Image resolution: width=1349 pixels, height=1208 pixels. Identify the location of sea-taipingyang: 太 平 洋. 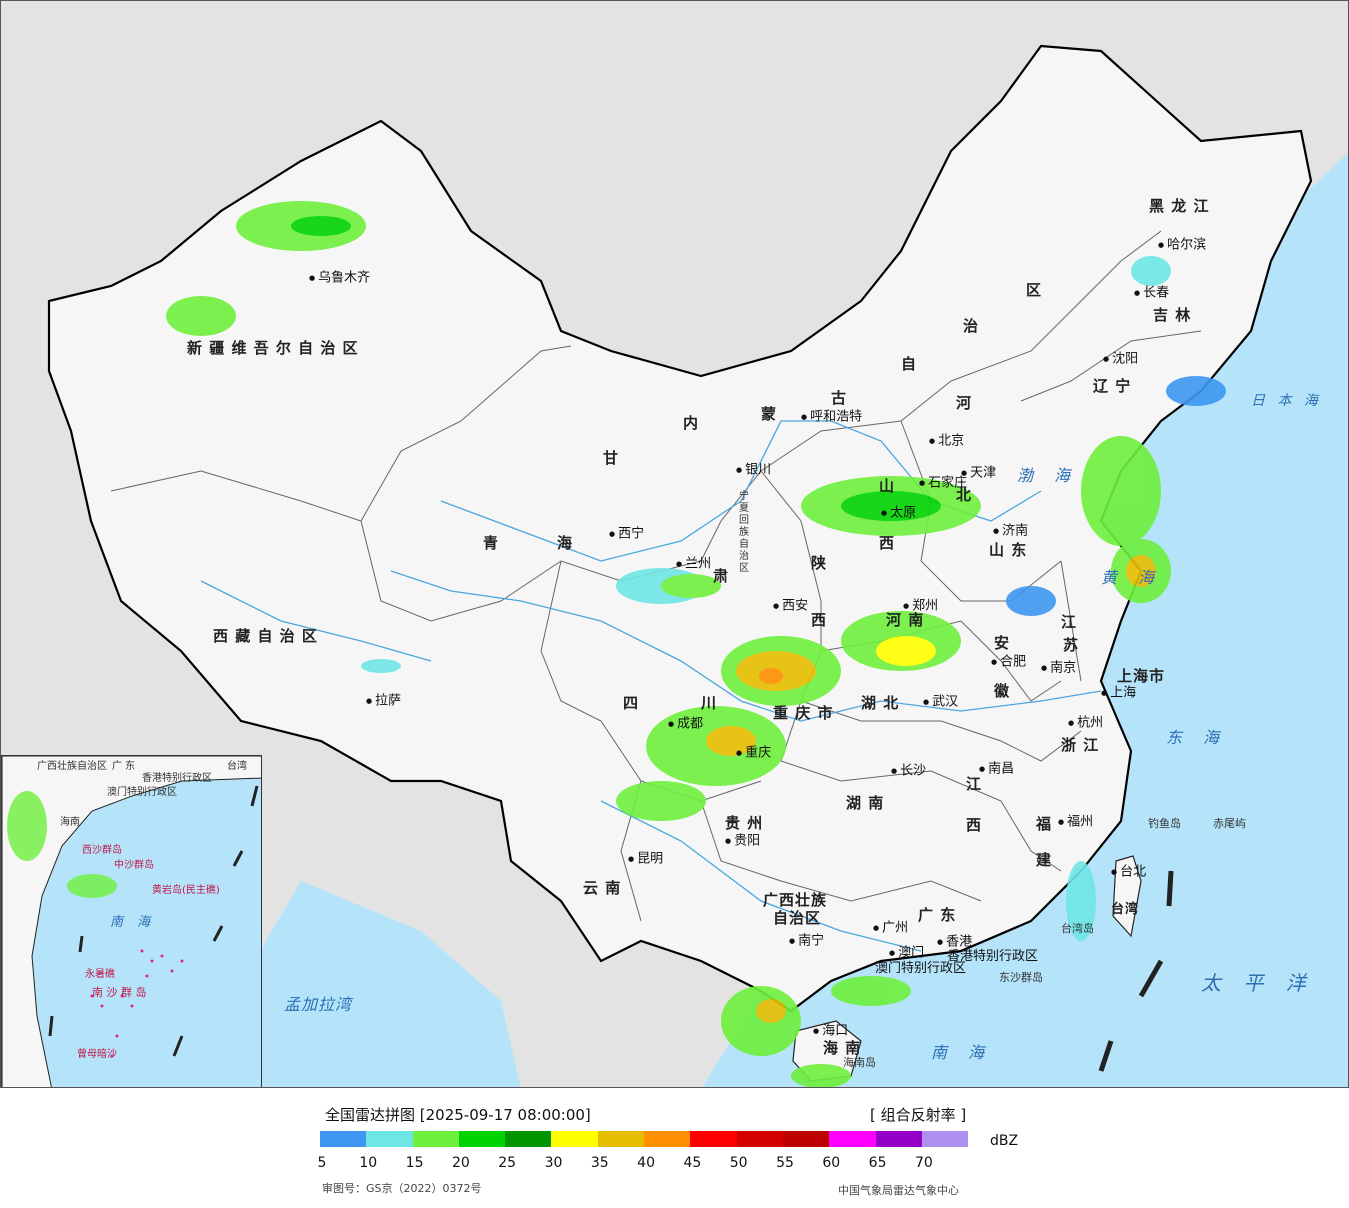
(1257, 983).